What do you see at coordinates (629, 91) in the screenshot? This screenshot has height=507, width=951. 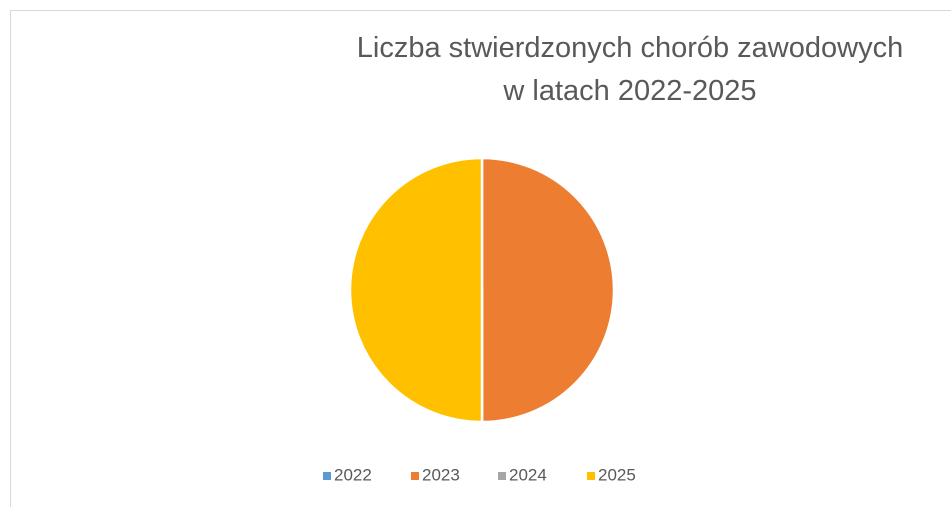 I see `chart-title: w latach 2022-2025` at bounding box center [629, 91].